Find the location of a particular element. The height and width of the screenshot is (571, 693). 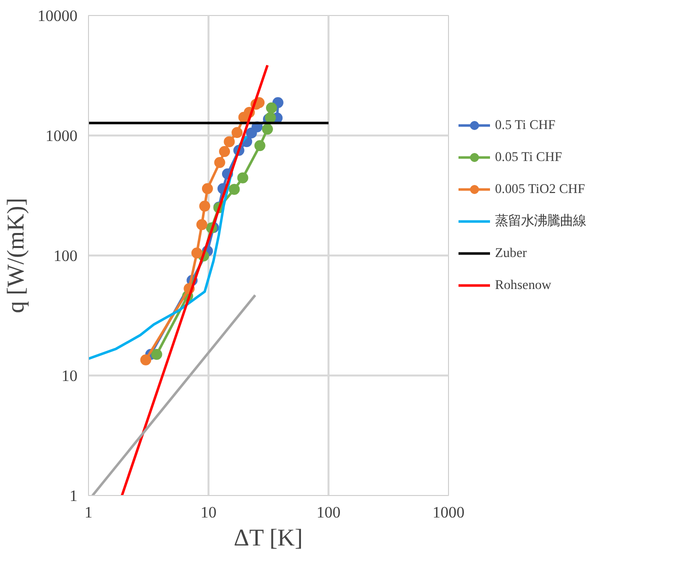

y-tick-label: 1000 is located at coordinates (62, 136).